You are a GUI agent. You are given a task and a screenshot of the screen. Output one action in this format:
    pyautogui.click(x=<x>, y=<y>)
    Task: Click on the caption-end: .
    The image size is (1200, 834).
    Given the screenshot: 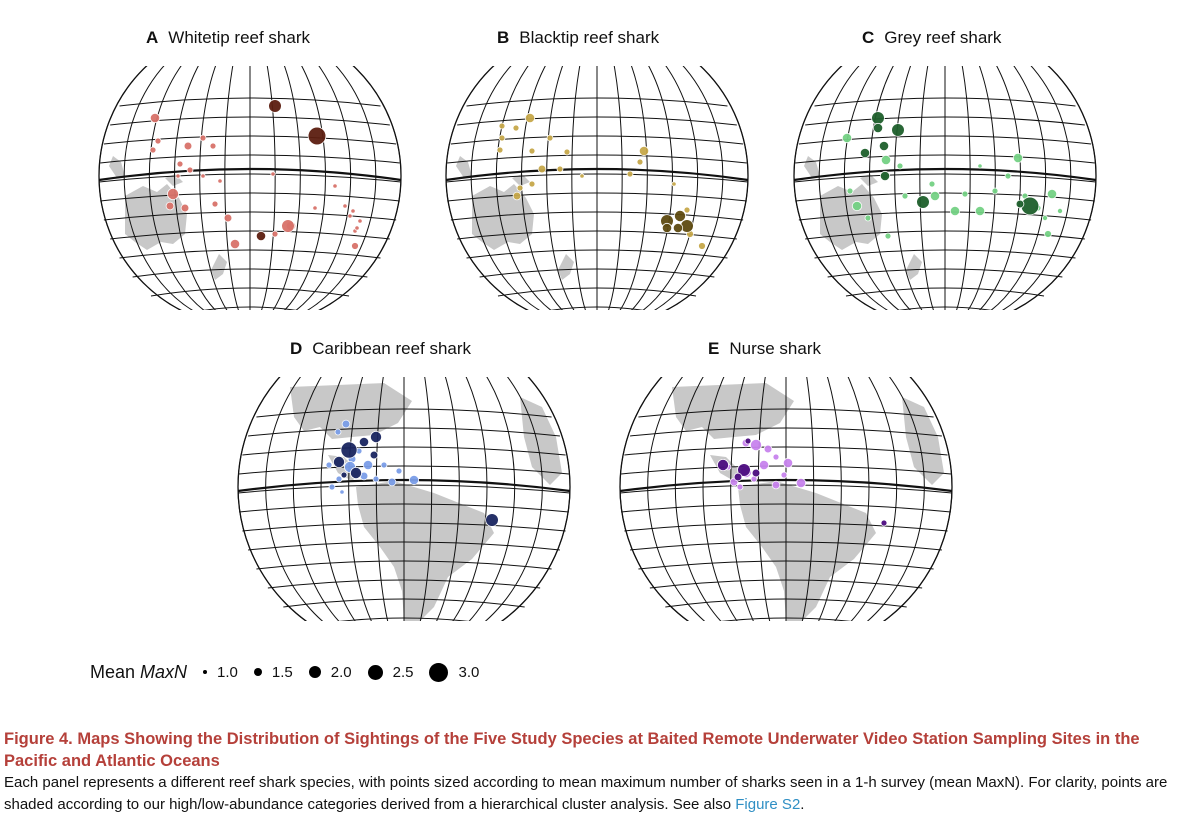 What is the action you would take?
    pyautogui.click(x=802, y=804)
    